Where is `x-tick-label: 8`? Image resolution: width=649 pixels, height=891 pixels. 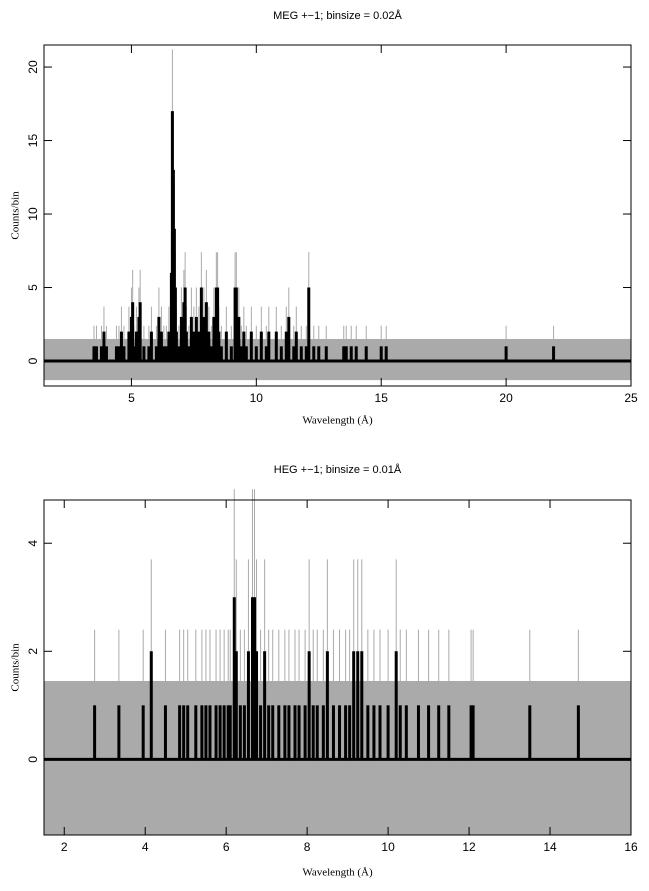 x-tick-label: 8 is located at coordinates (307, 847).